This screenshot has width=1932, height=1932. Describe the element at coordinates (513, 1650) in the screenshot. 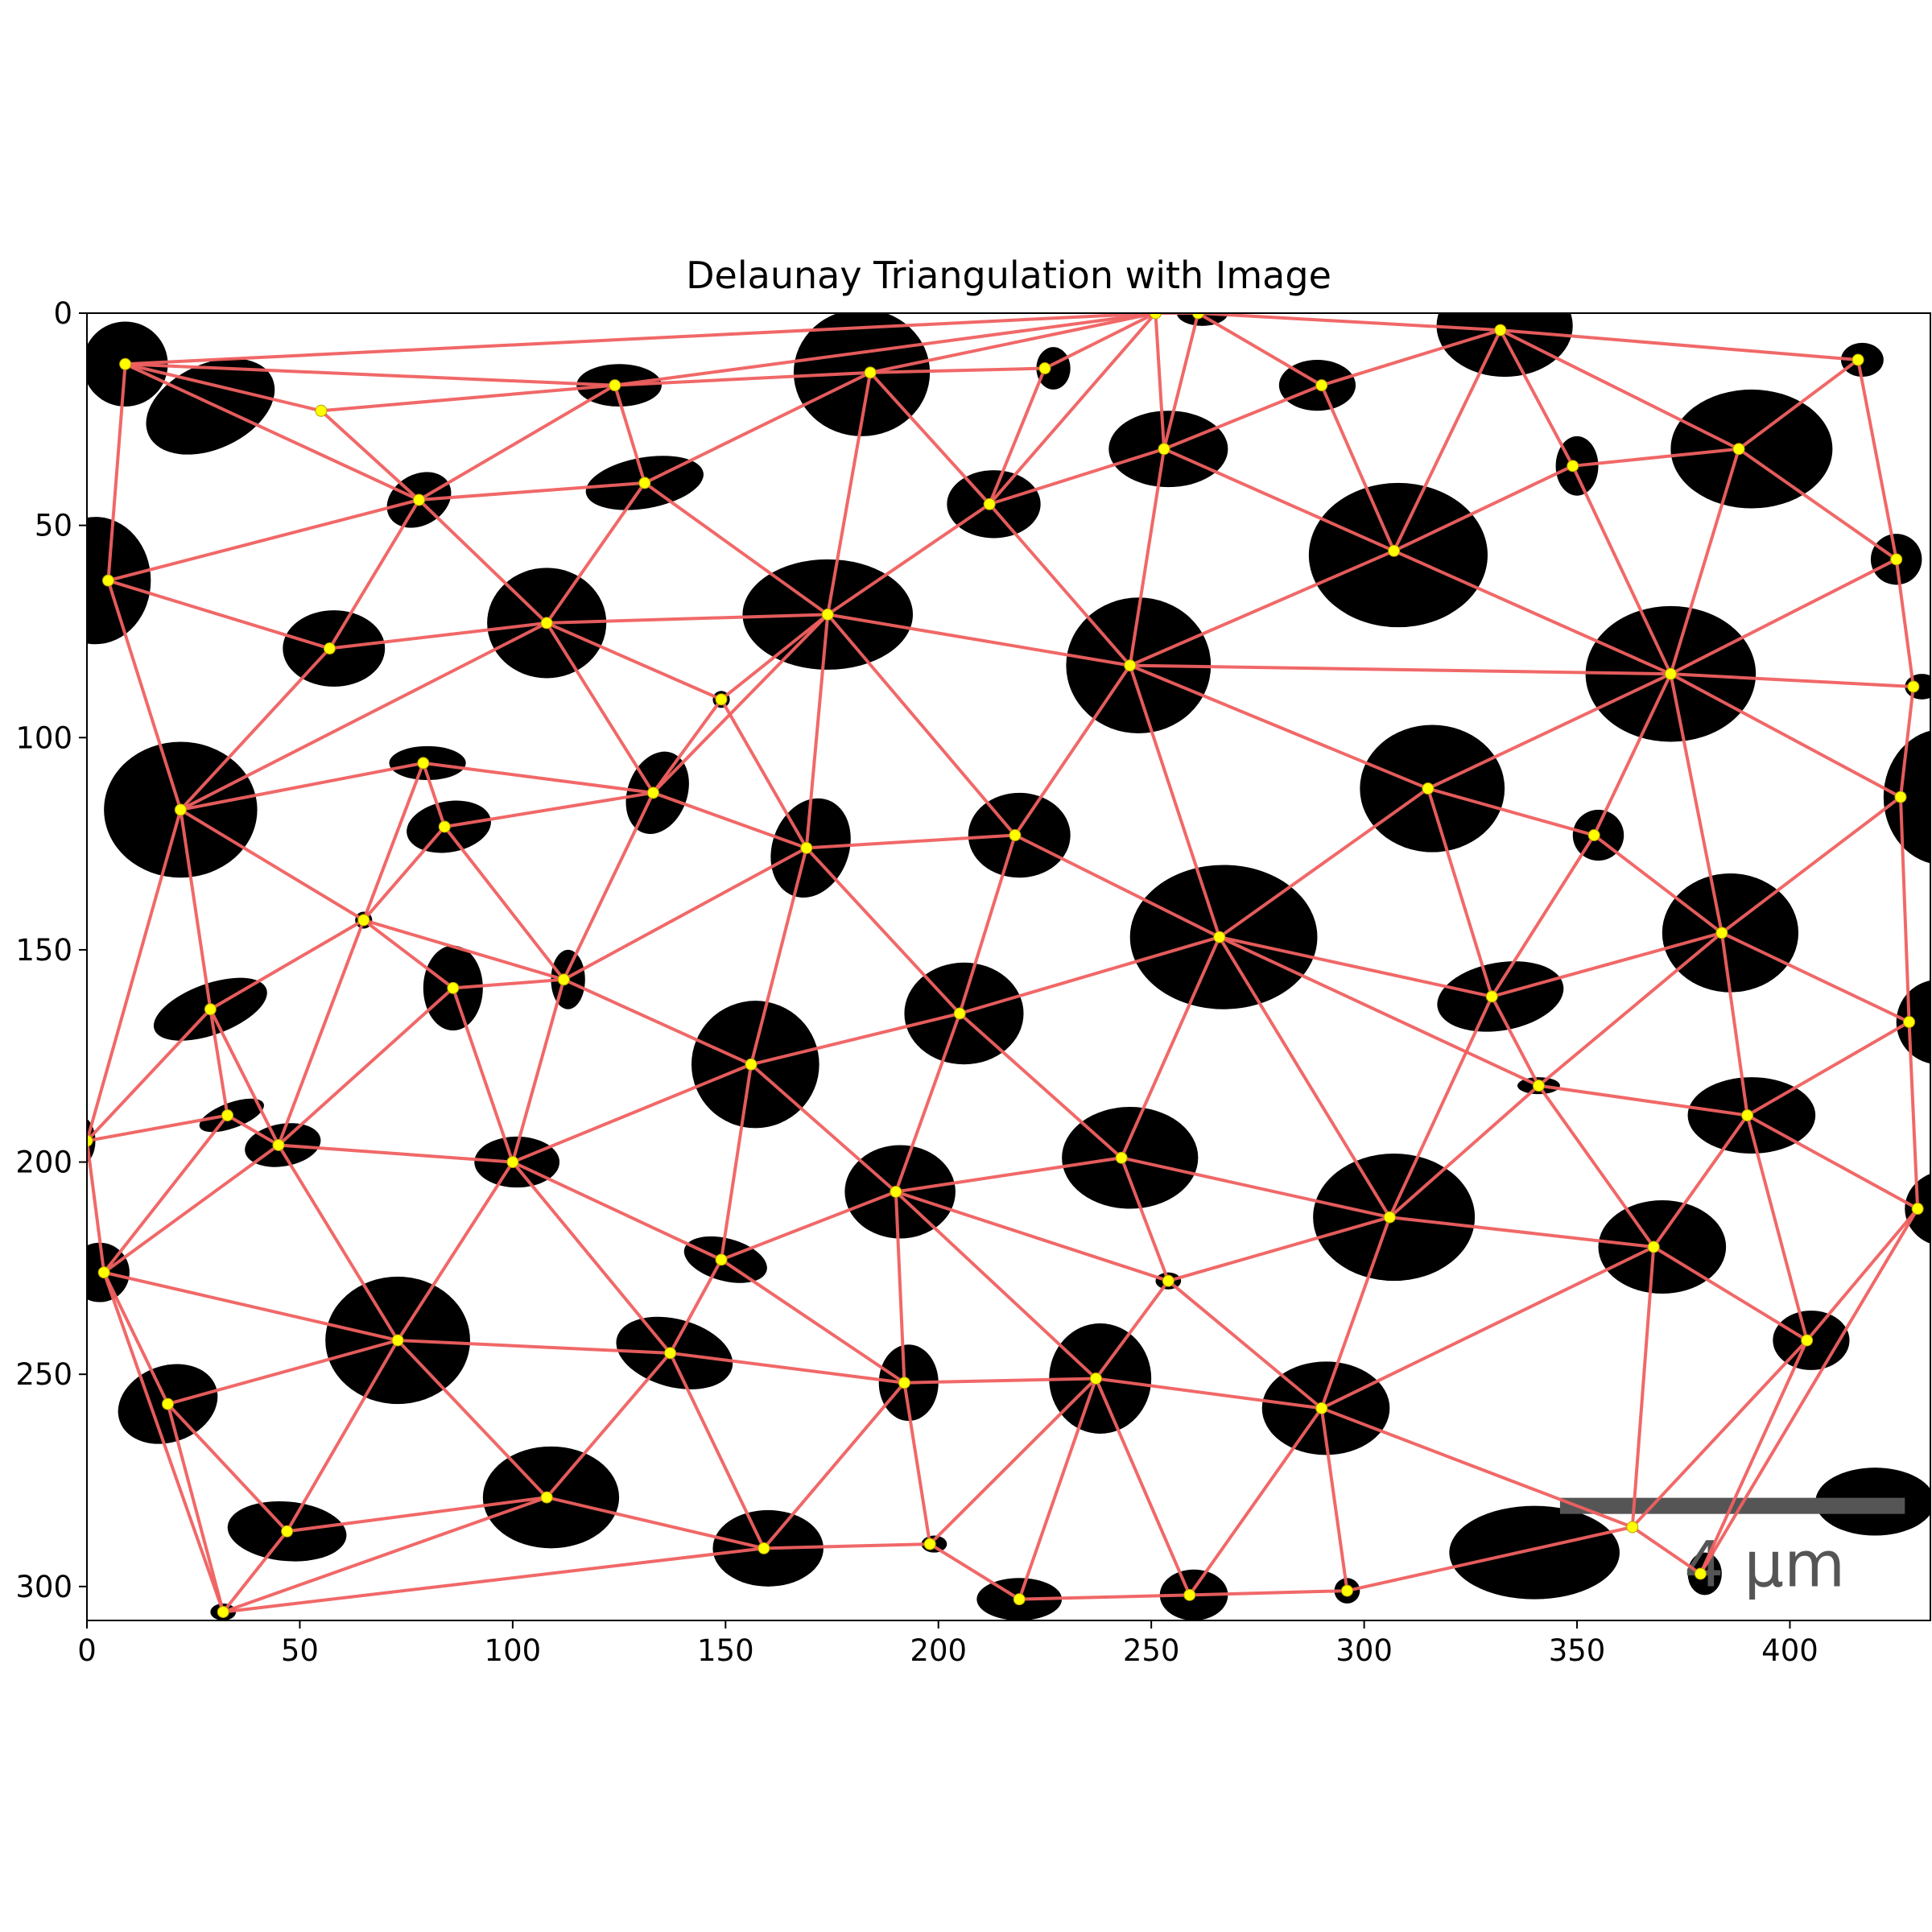

I see `x-tick-label-100: 100` at that location.